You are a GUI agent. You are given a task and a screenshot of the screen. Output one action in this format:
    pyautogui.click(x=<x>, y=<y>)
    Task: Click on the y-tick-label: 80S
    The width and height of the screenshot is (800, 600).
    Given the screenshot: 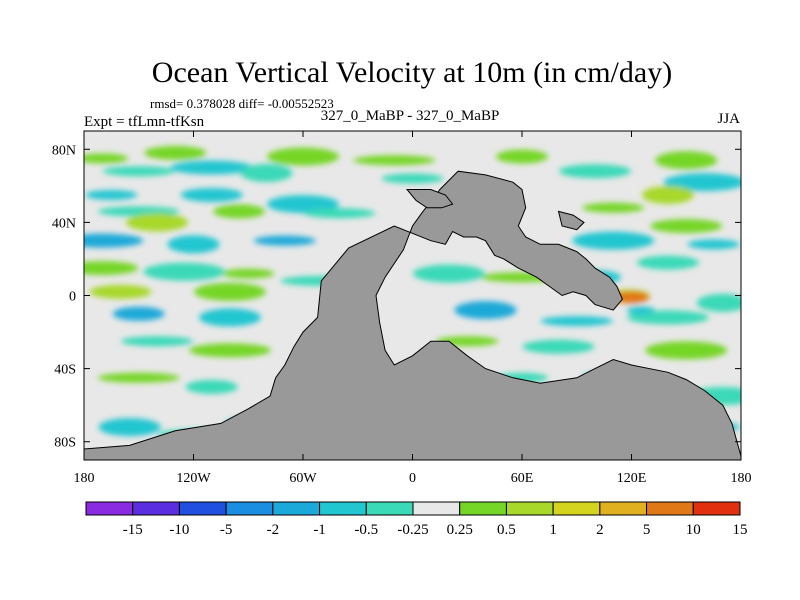 What is the action you would take?
    pyautogui.click(x=65, y=443)
    